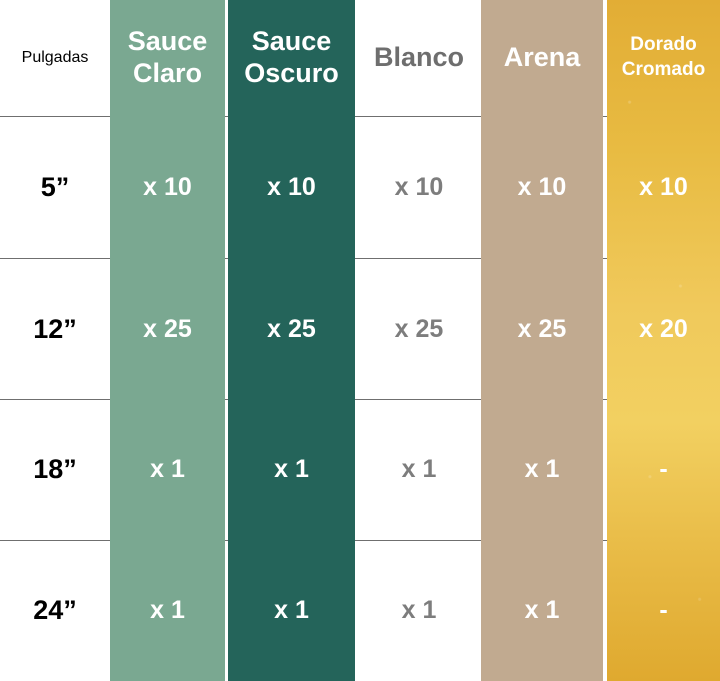 Image resolution: width=720 pixels, height=681 pixels. I want to click on sauce-oscuro-header: Sauce Oscuro, so click(291, 58).